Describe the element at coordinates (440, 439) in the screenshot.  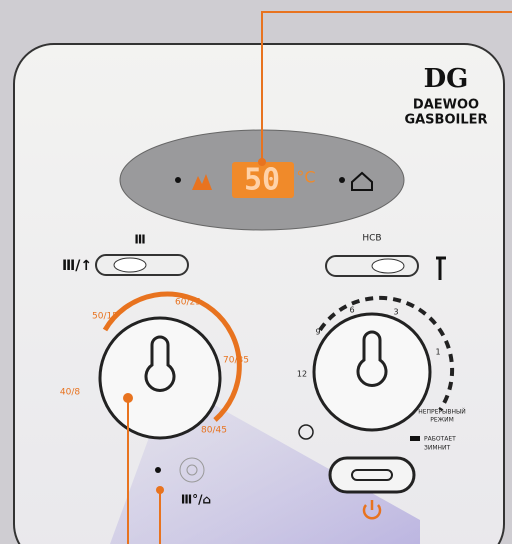
I see `legend-label: РАБОТАЕТ` at that location.